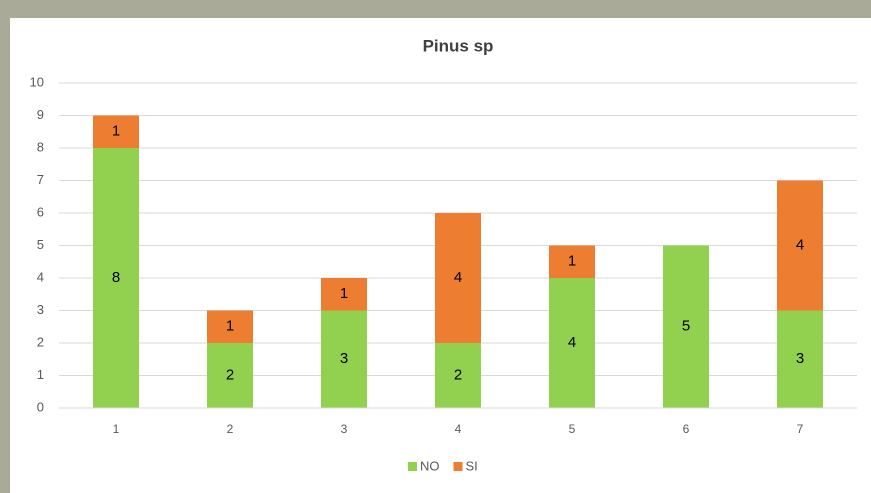 The image size is (871, 493). What do you see at coordinates (458, 45) in the screenshot?
I see `chart-title: Pinus sp` at bounding box center [458, 45].